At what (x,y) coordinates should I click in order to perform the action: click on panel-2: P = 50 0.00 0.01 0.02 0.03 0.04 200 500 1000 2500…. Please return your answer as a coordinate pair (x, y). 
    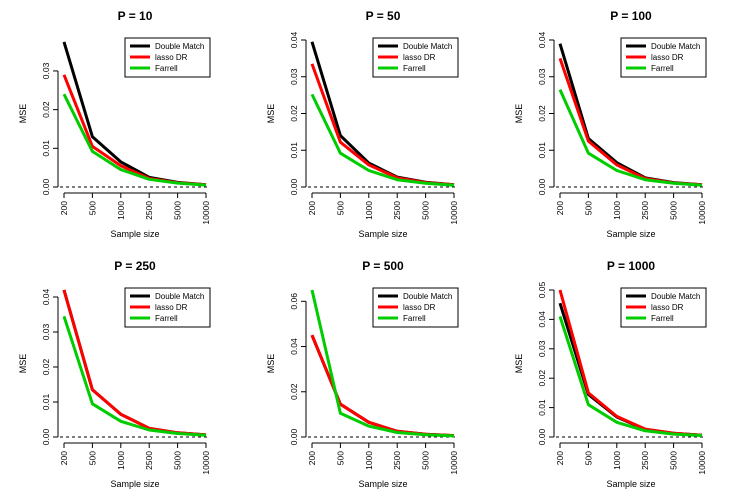
    Looking at the image, I should click on (362, 124).